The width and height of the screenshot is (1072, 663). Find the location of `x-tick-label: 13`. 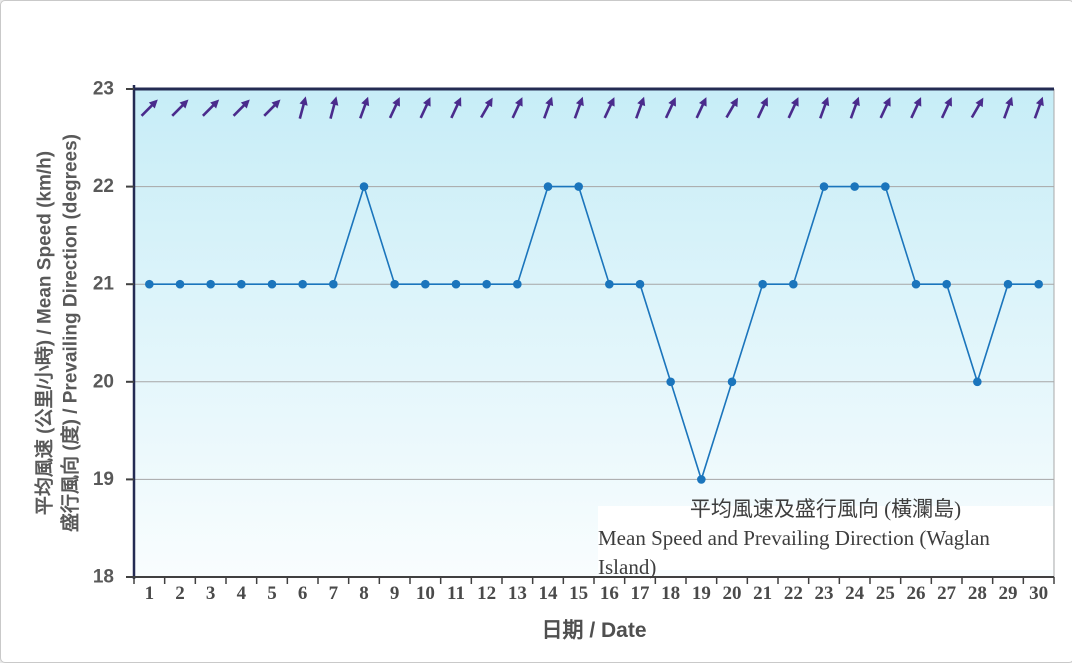

x-tick-label: 13 is located at coordinates (517, 593).